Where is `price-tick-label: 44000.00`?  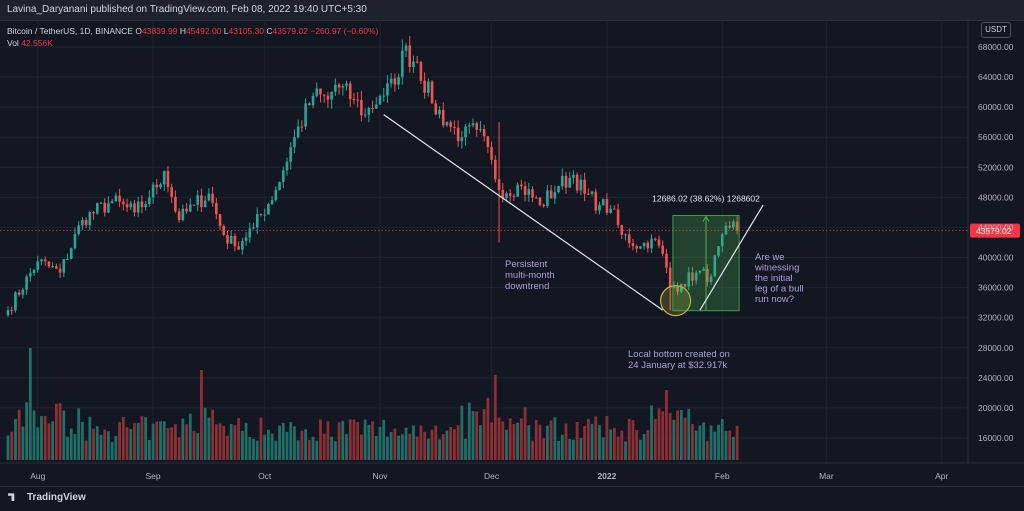
price-tick-label: 44000.00 is located at coordinates (996, 227).